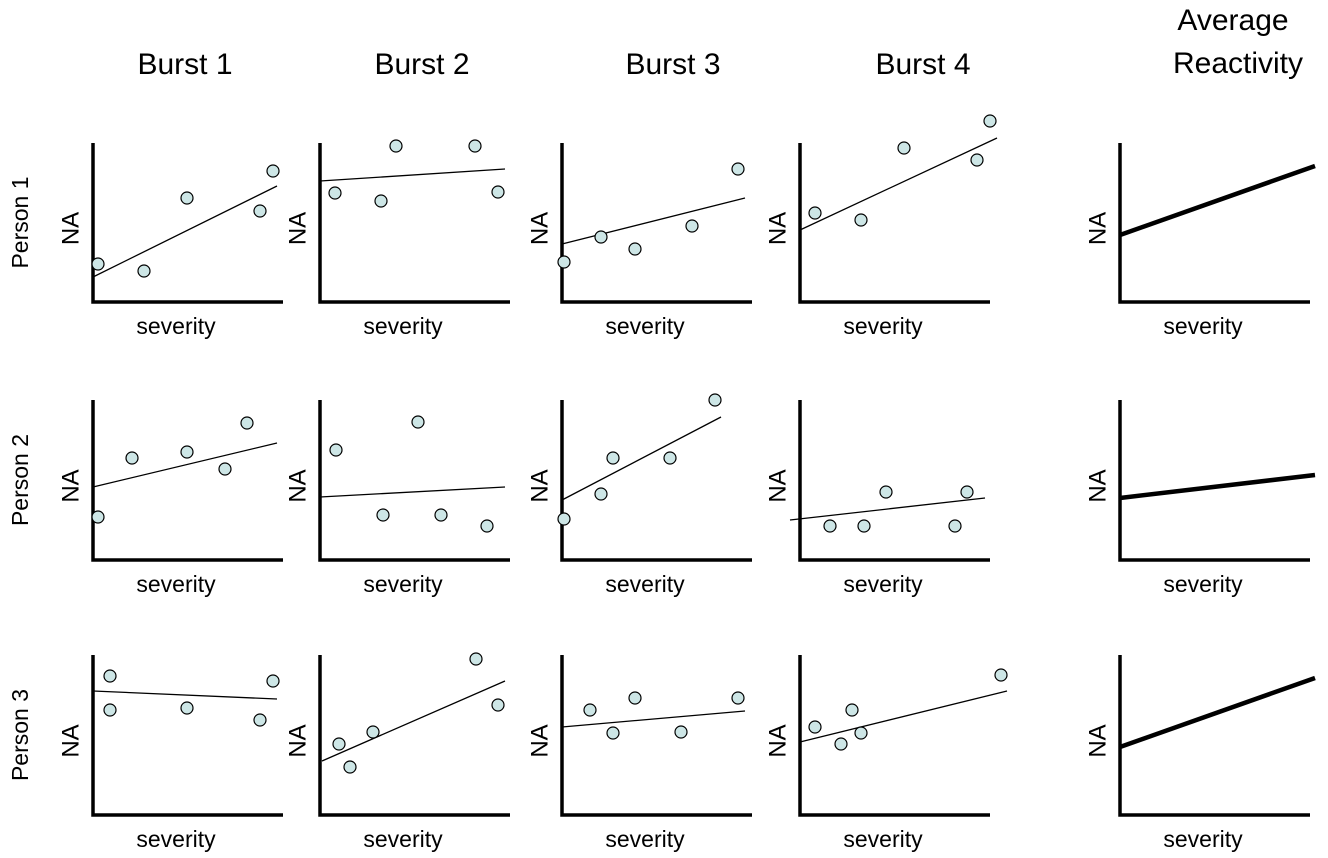  I want to click on average-line, so click(1217, 486).